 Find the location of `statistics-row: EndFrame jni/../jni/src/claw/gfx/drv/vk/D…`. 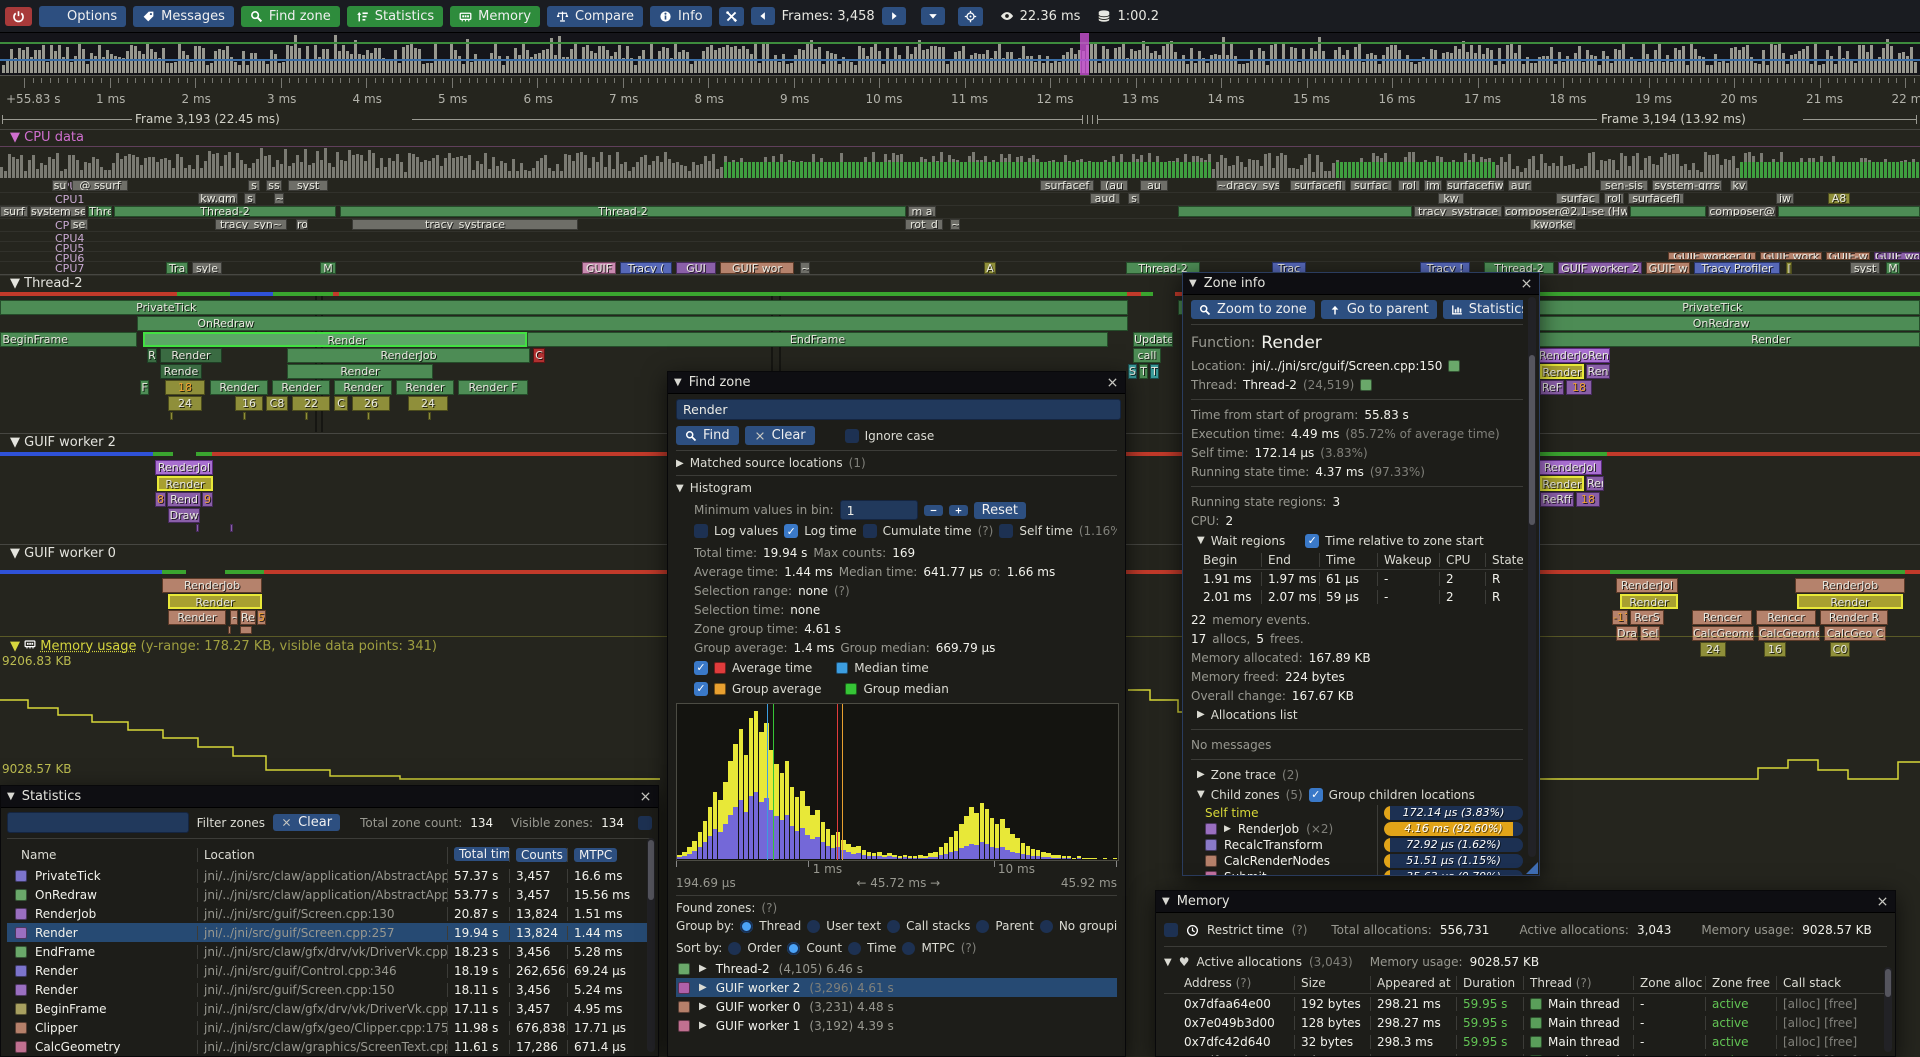

statistics-row: EndFrame jni/../jni/src/claw/gfx/drv/vk/D… is located at coordinates (329, 951).